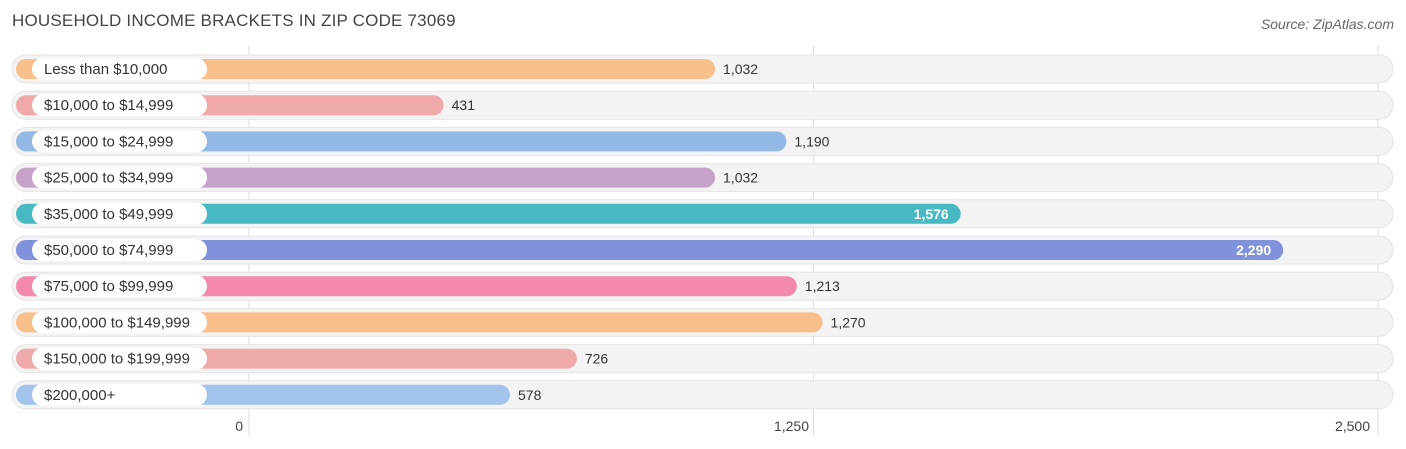 Image resolution: width=1406 pixels, height=449 pixels. Describe the element at coordinates (105, 69) in the screenshot. I see `category-label: Less than $10,000` at that location.